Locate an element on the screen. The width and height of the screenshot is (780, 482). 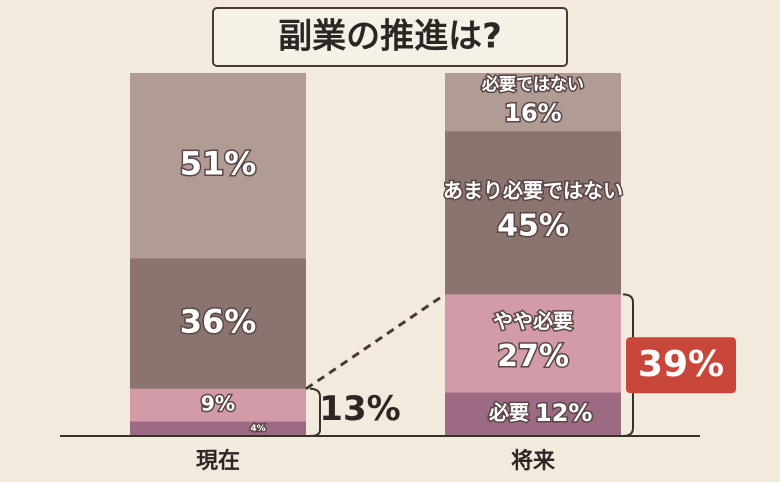
annotation: 39% is located at coordinates (681, 364).